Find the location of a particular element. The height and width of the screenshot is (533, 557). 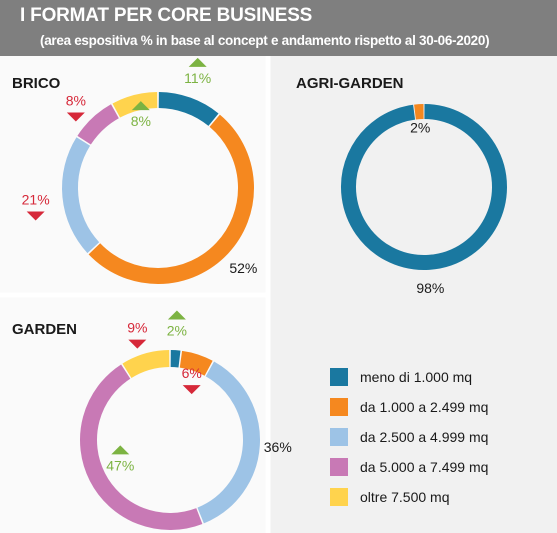

chart-title: AGRI-GARDEN is located at coordinates (350, 83).